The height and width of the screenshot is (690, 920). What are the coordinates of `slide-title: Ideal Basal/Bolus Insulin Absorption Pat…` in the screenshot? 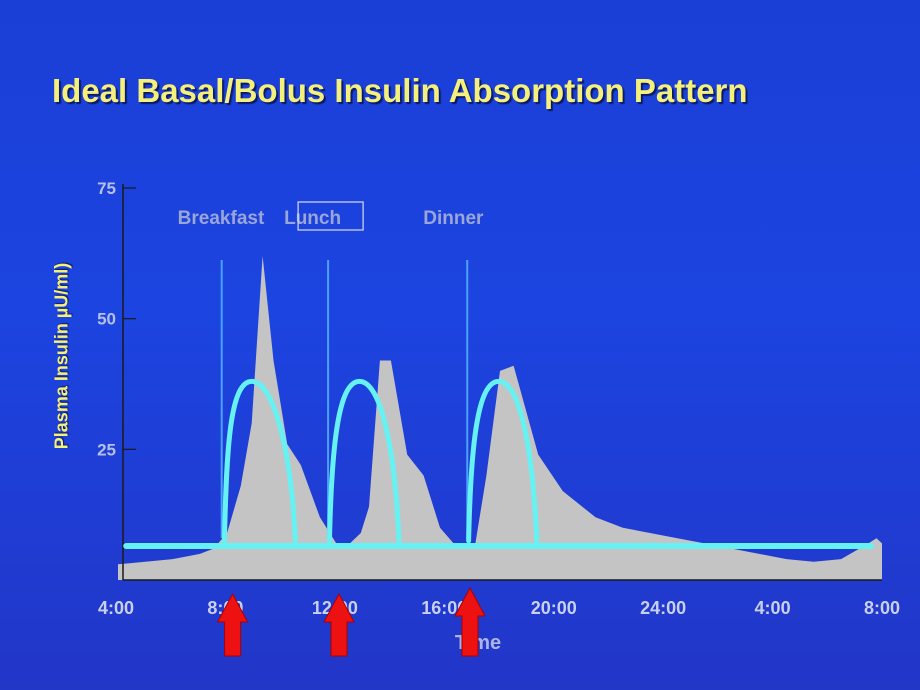 It's located at (400, 90).